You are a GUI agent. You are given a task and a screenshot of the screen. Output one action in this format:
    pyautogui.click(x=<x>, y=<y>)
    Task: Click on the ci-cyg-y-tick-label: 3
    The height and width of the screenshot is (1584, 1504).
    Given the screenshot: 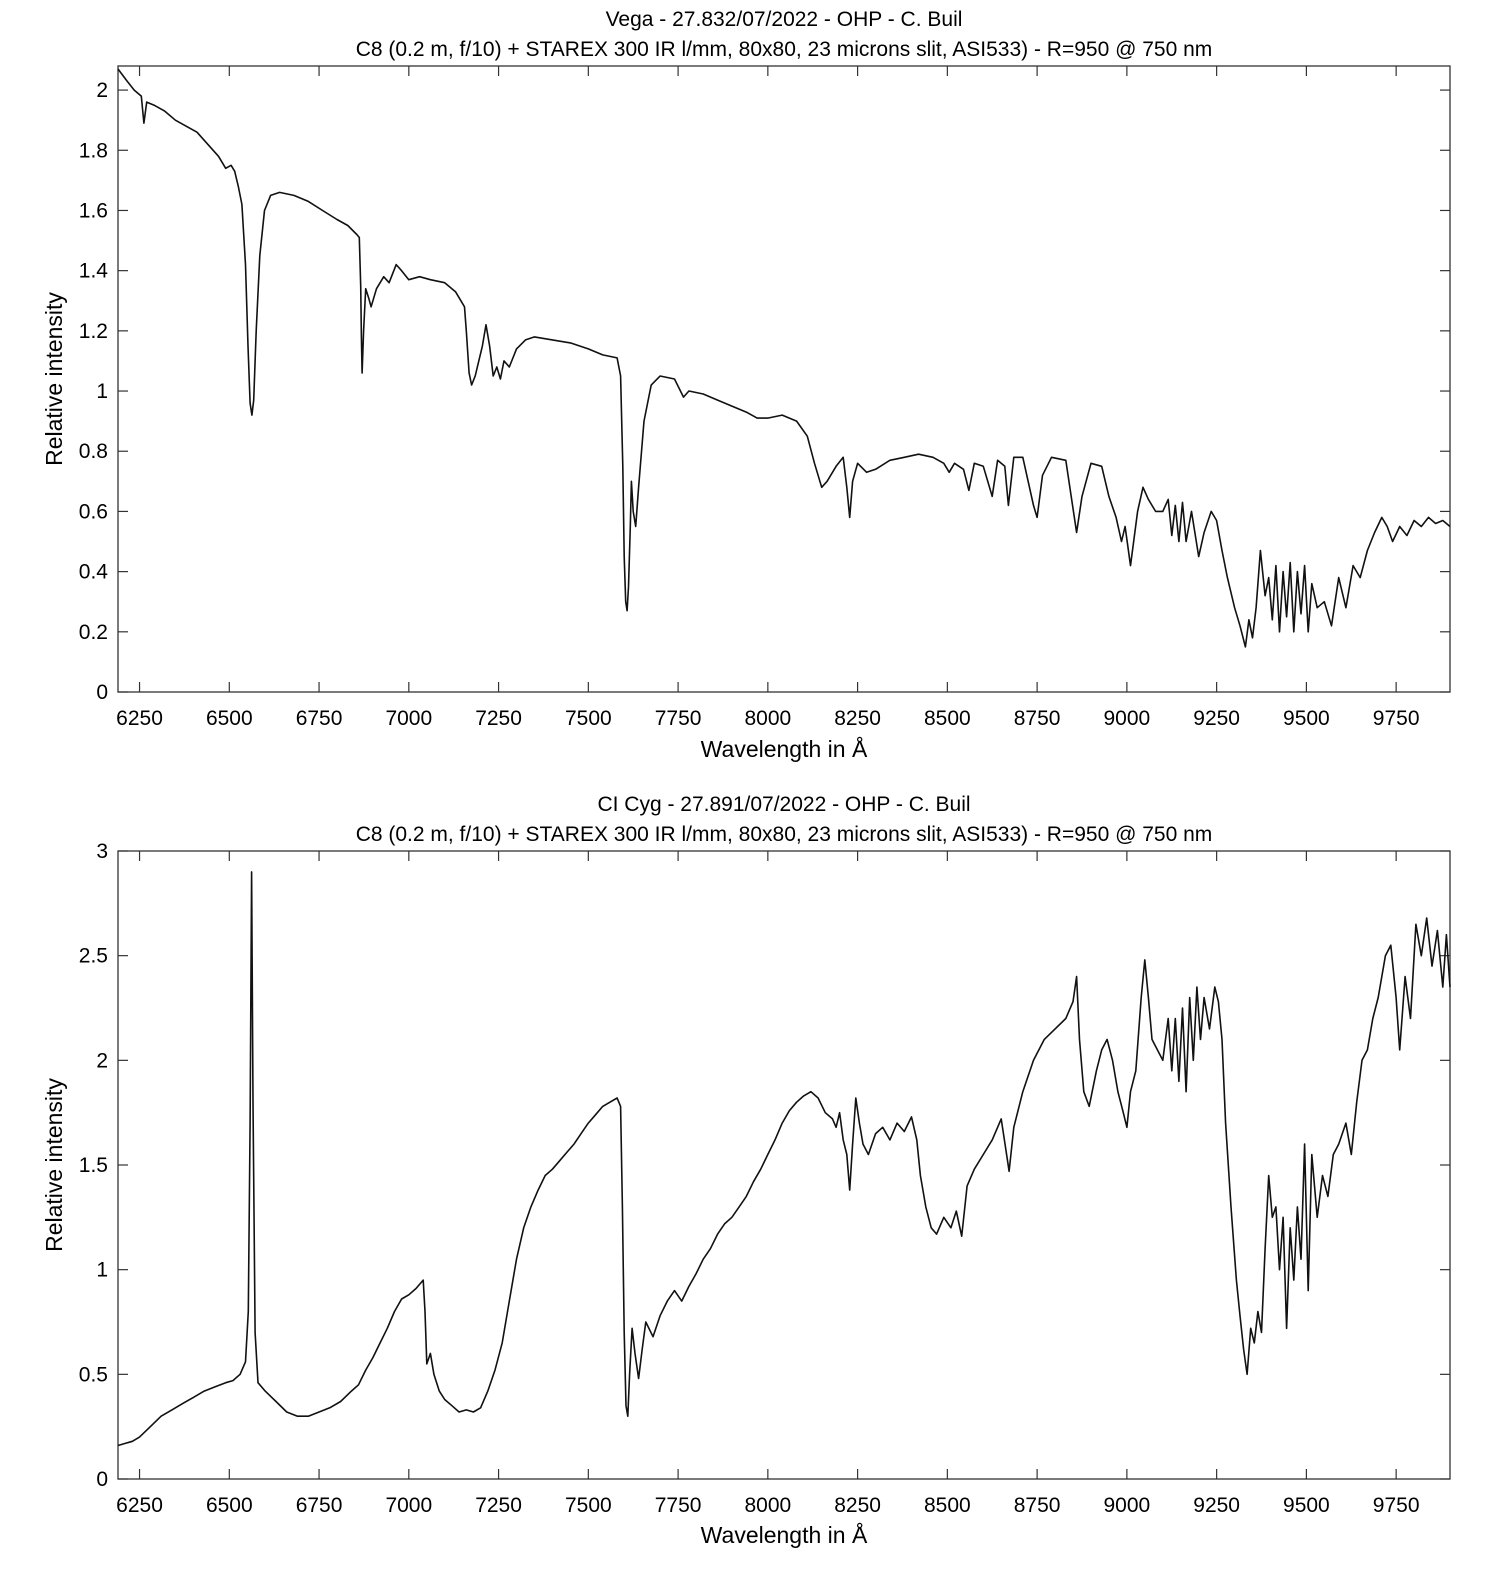 What is the action you would take?
    pyautogui.click(x=102, y=851)
    